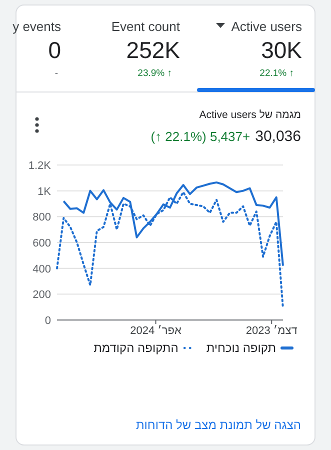 The image size is (331, 450). What do you see at coordinates (155, 73) in the screenshot?
I see `text: 23.9% ↑` at bounding box center [155, 73].